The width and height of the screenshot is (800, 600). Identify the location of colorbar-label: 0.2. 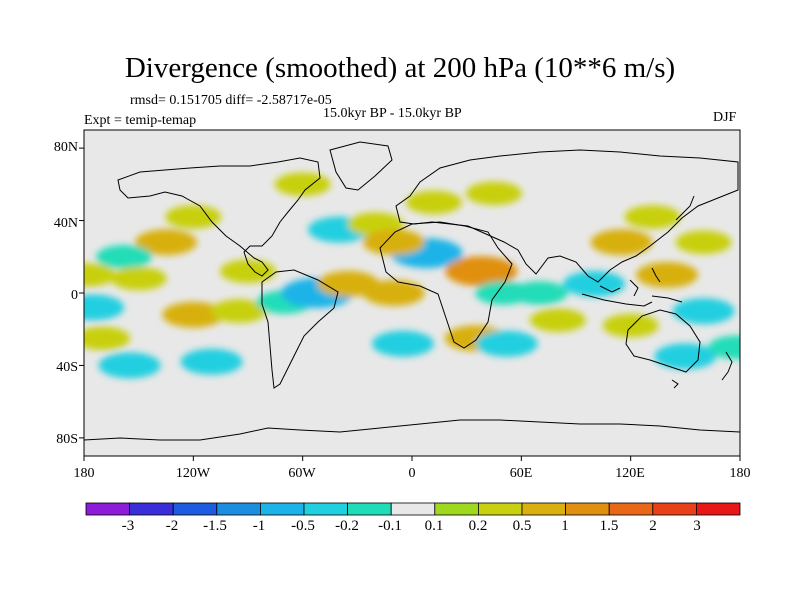
(478, 526).